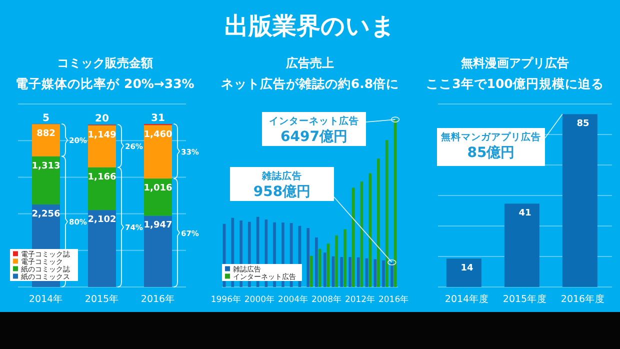  I want to click on annotation: 85億円, so click(491, 152).